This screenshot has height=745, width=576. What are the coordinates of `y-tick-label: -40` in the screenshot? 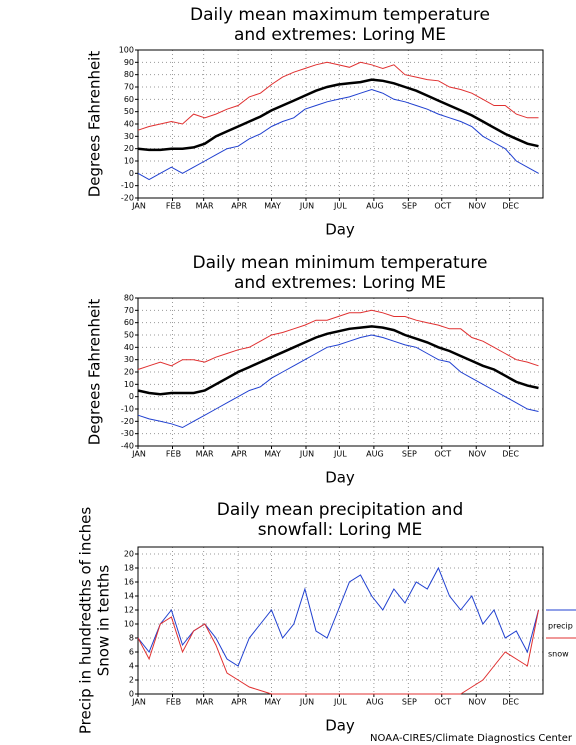 It's located at (127, 446).